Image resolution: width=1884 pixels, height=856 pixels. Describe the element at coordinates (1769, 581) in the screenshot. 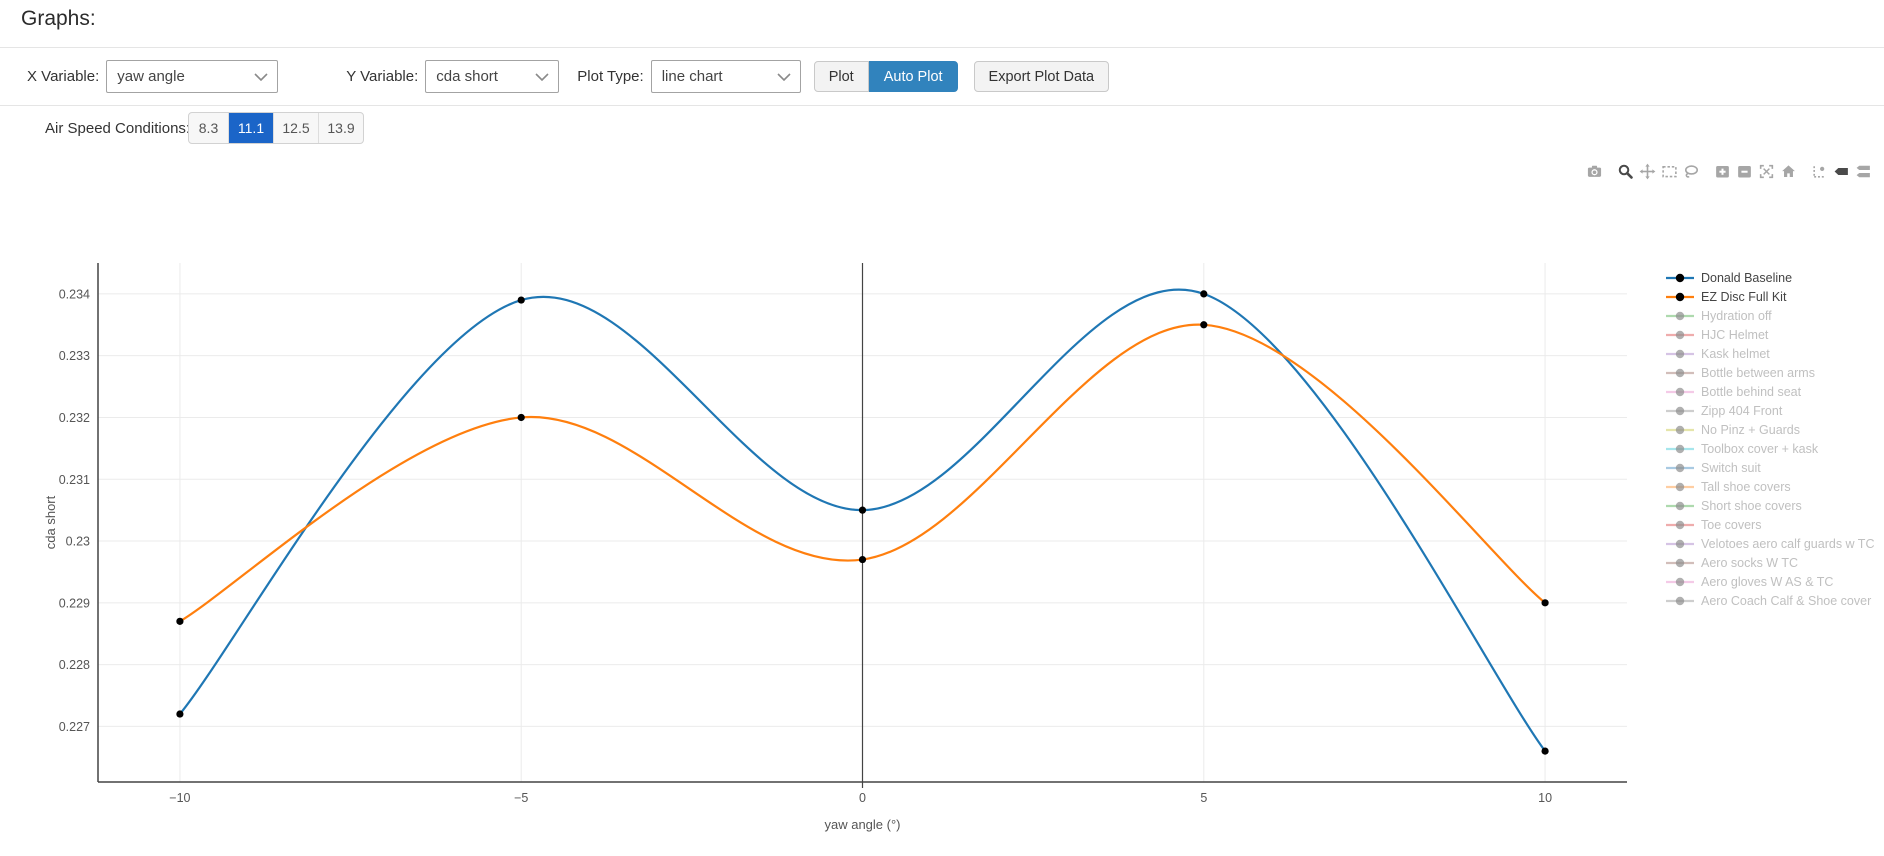

I see `legend-item-16: Aero gloves W AS & TC` at that location.